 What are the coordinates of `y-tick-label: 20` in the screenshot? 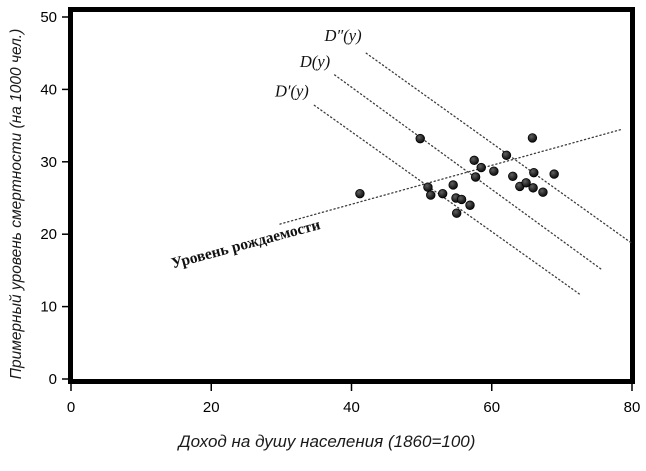 It's located at (48, 234).